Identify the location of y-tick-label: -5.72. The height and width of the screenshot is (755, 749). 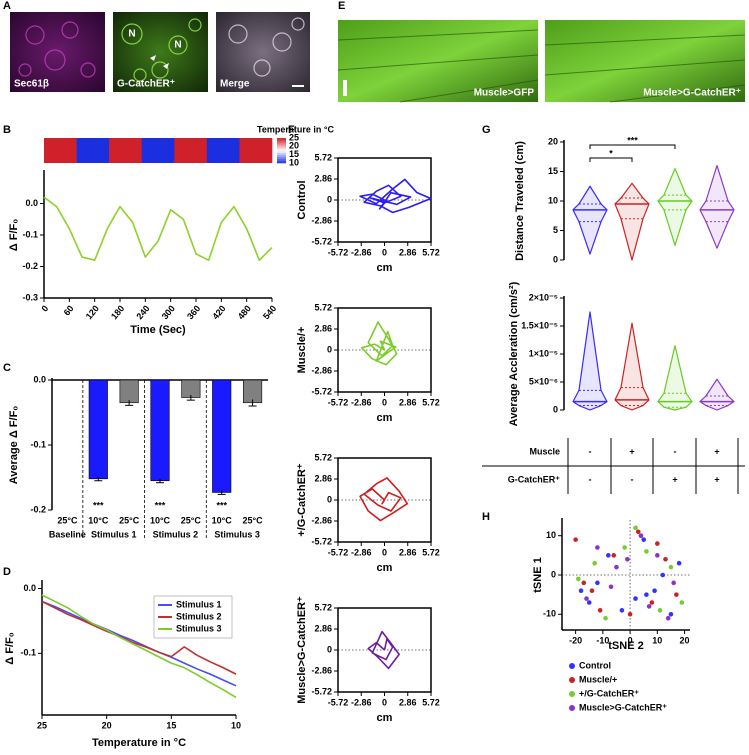
(321, 241).